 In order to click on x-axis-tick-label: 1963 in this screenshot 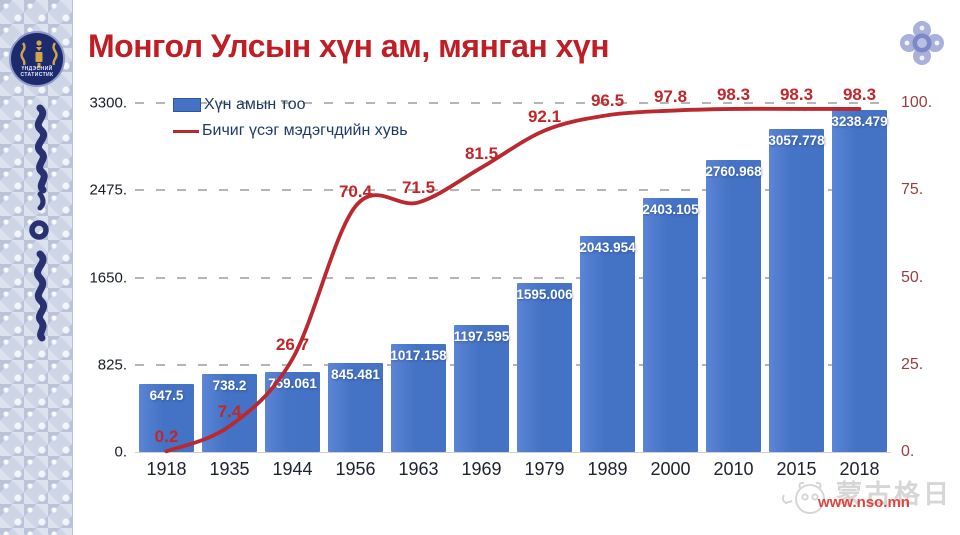, I will do `click(418, 469)`.